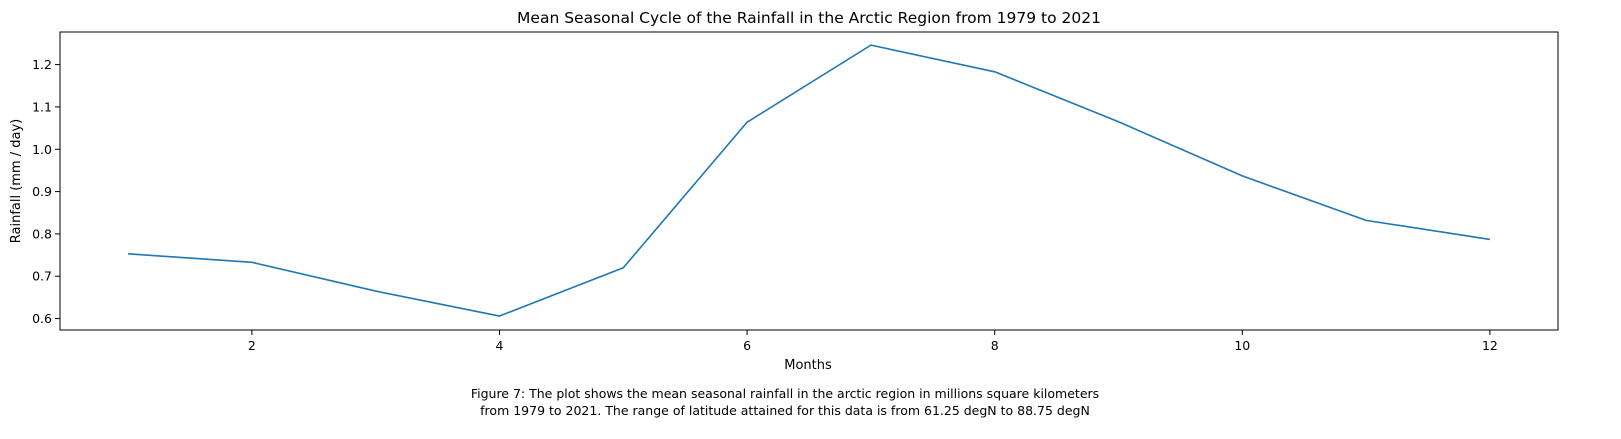  I want to click on y-tick-label-5: 1.1, so click(42, 106).